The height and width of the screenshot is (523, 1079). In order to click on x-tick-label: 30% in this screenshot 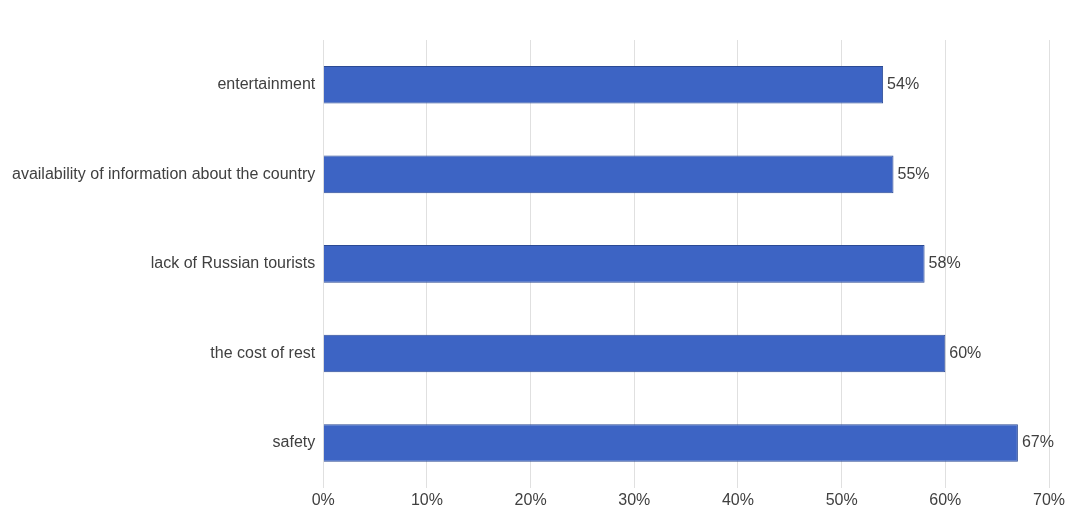, I will do `click(634, 499)`.